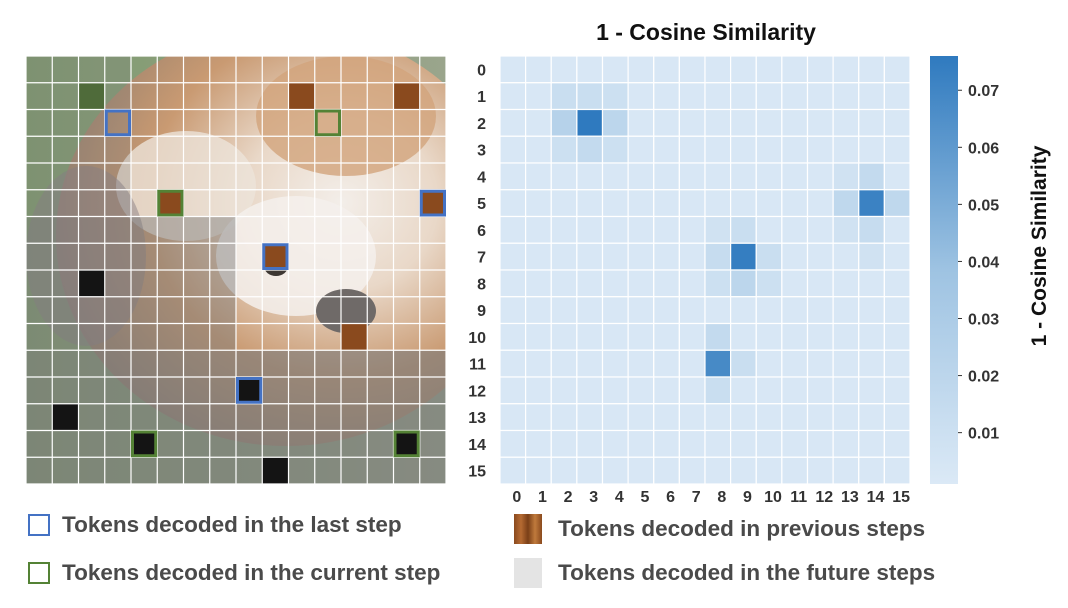  What do you see at coordinates (516, 497) in the screenshot?
I see `x-tick-label: 0` at bounding box center [516, 497].